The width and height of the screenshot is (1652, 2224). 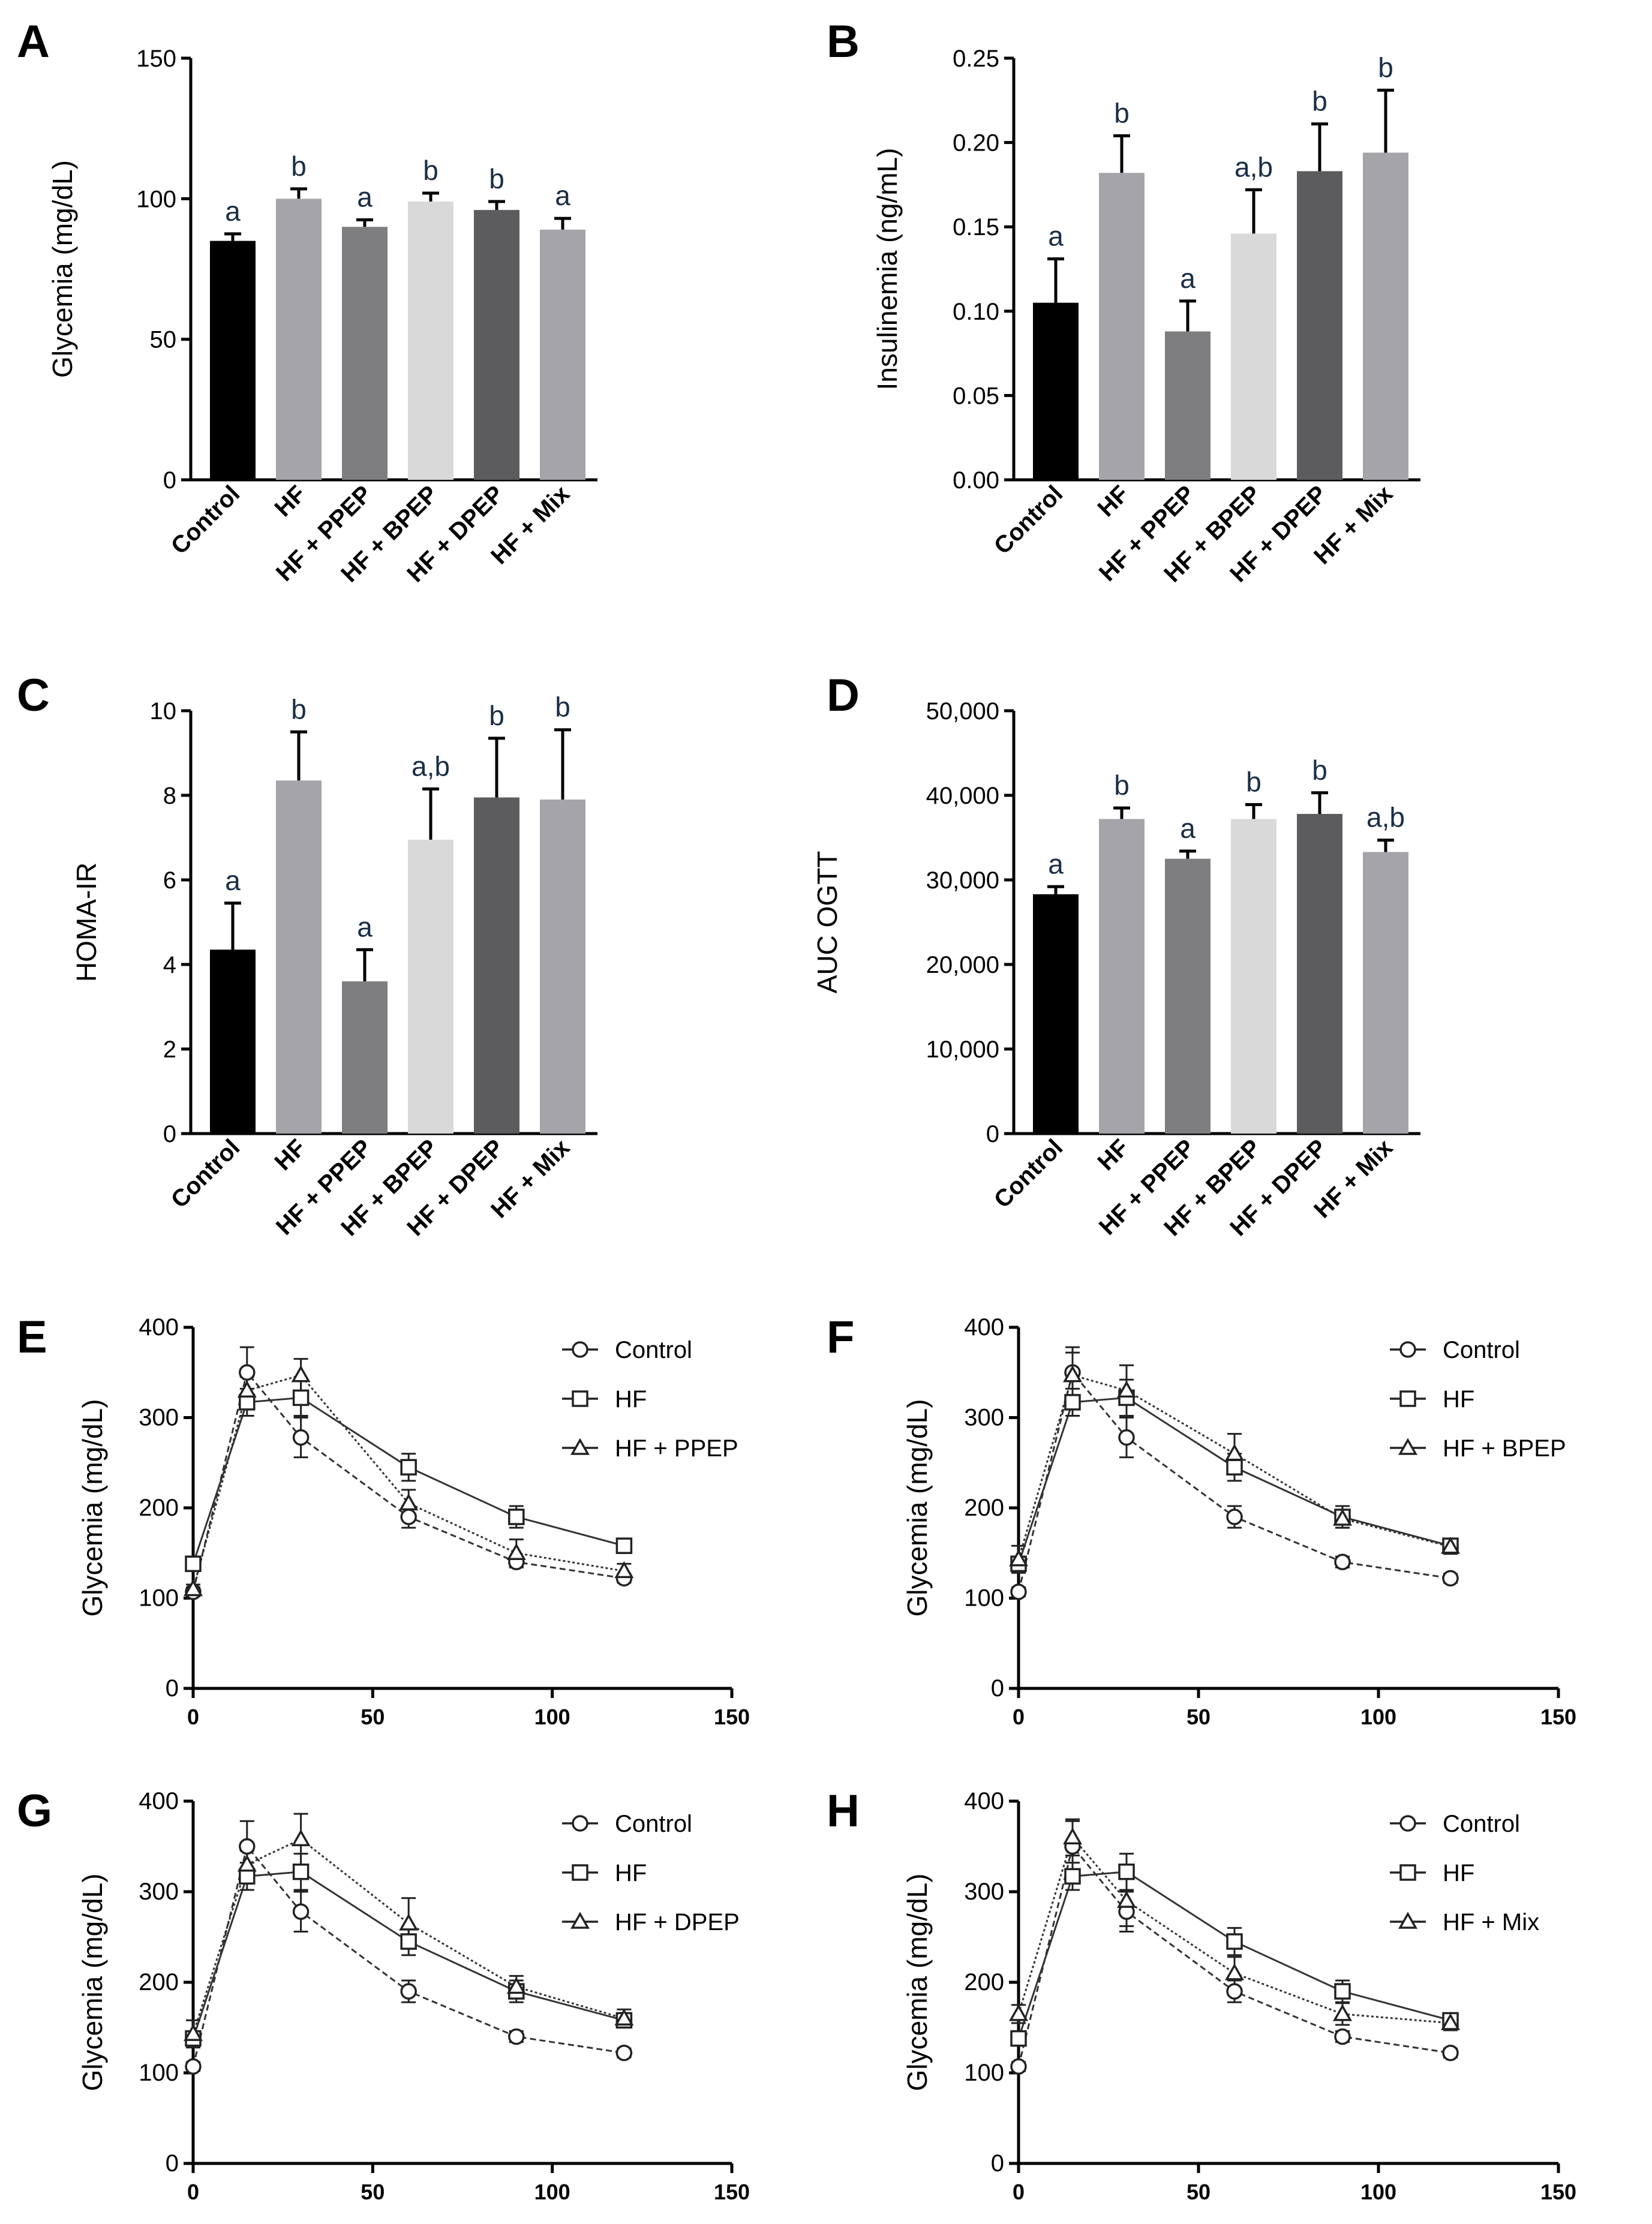 What do you see at coordinates (1407, 1447) in the screenshot?
I see `legend-marker-triangle` at bounding box center [1407, 1447].